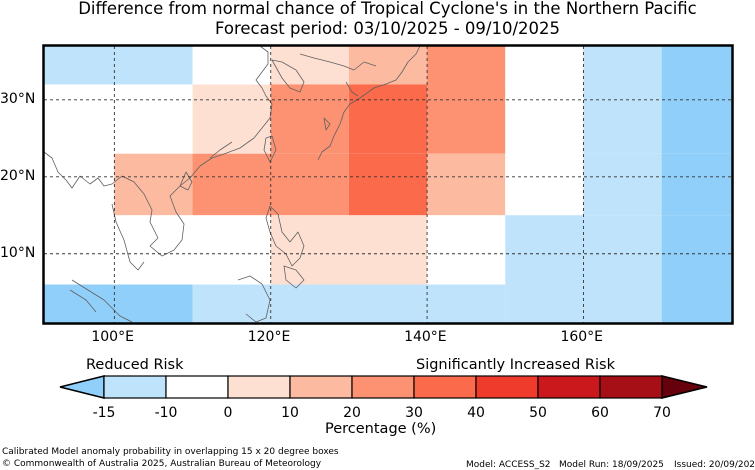 This screenshot has height=470, width=755. Describe the element at coordinates (714, 465) in the screenshot. I see `issued-date: Issued: 20/09/2025` at that location.